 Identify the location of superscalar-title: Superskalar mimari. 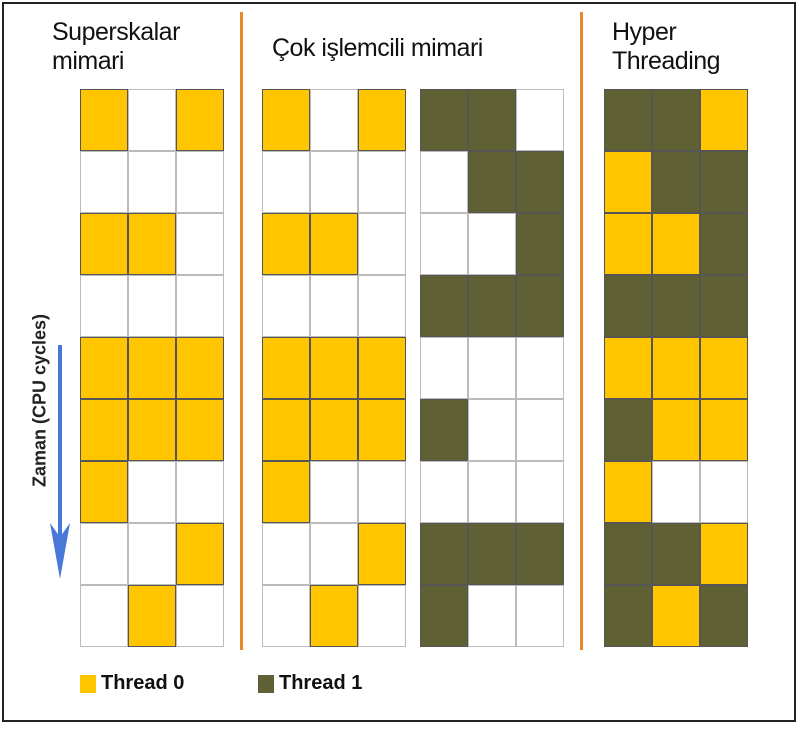
(116, 47).